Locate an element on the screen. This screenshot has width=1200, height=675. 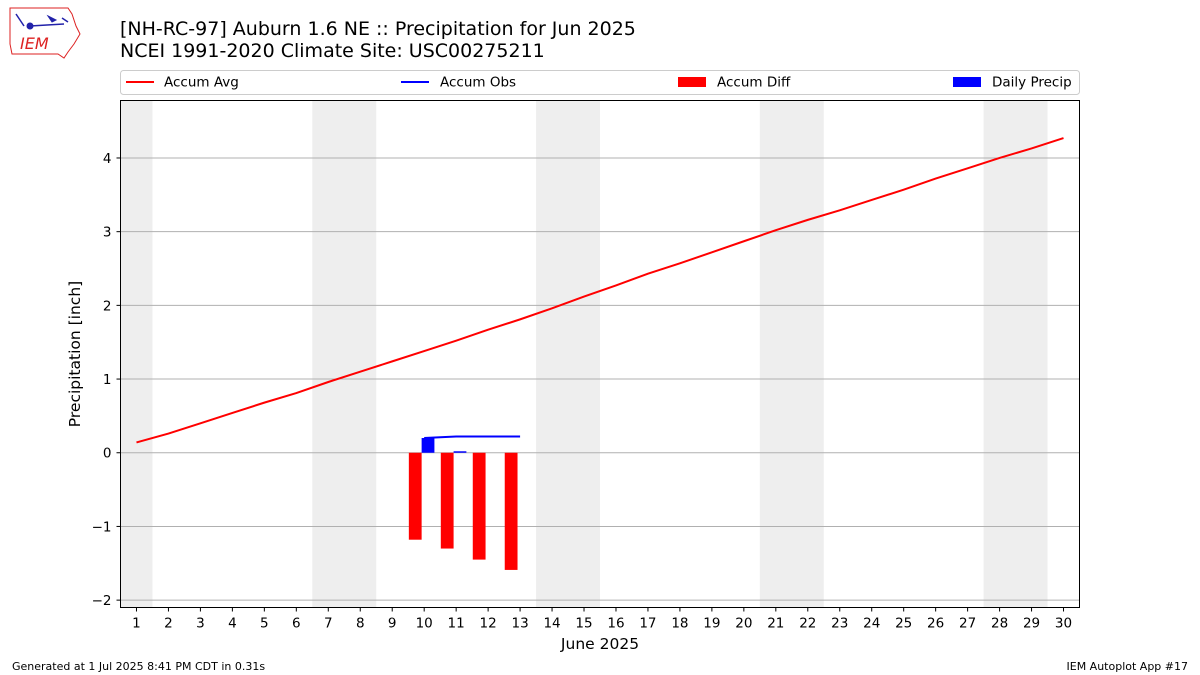
y-tick-label: 4 is located at coordinates (107, 159).